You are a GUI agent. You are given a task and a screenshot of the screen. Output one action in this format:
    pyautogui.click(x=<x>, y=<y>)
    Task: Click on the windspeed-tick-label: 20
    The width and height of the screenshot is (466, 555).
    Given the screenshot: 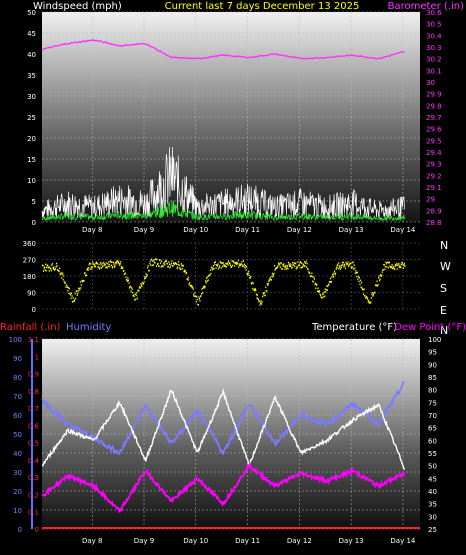 What is the action you would take?
    pyautogui.click(x=31, y=139)
    